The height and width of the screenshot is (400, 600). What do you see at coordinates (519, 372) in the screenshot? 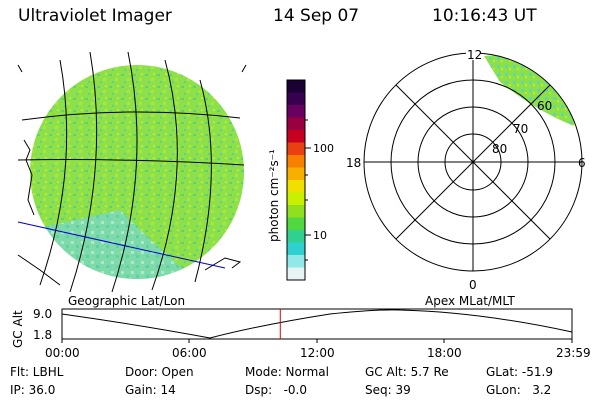
I see `status-glat: GLat: -51.9` at bounding box center [519, 372].